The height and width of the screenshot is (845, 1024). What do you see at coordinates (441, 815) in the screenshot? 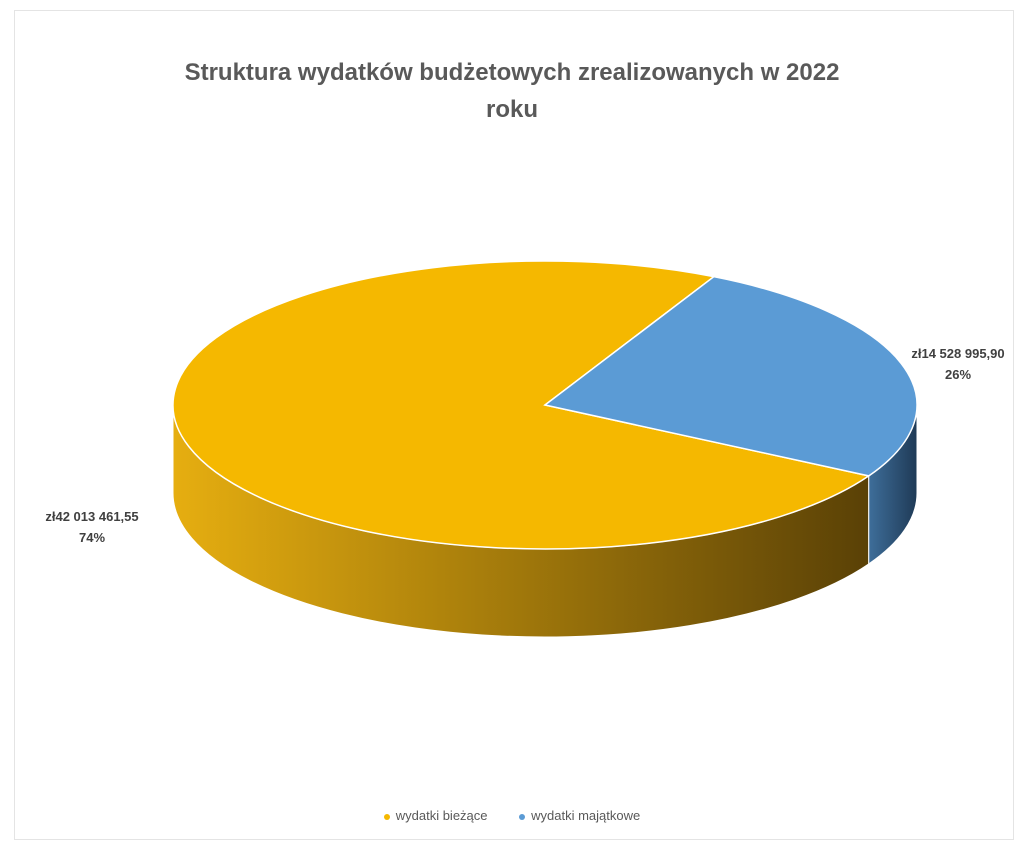
I see `legend-label-wydatki-biezace: wydatki bieżące` at bounding box center [441, 815].